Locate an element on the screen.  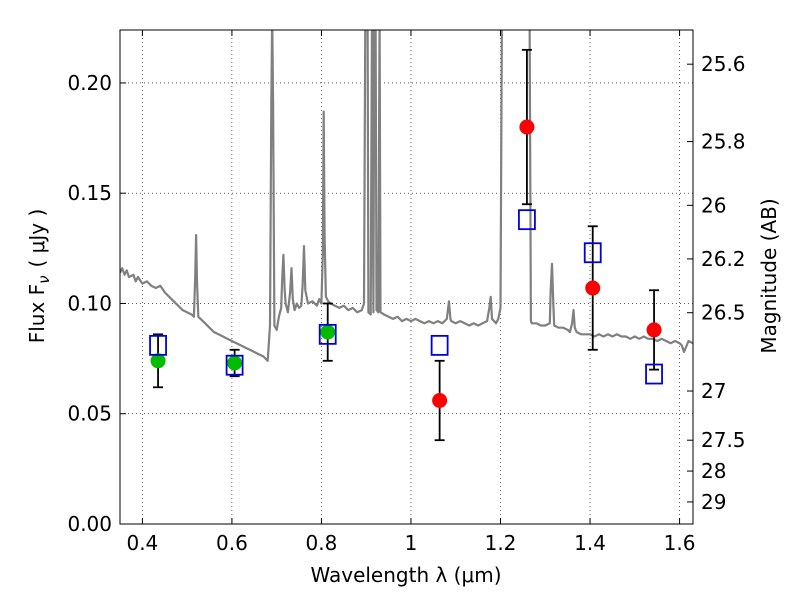
y2-tick-label: 26 is located at coordinates (713, 205).